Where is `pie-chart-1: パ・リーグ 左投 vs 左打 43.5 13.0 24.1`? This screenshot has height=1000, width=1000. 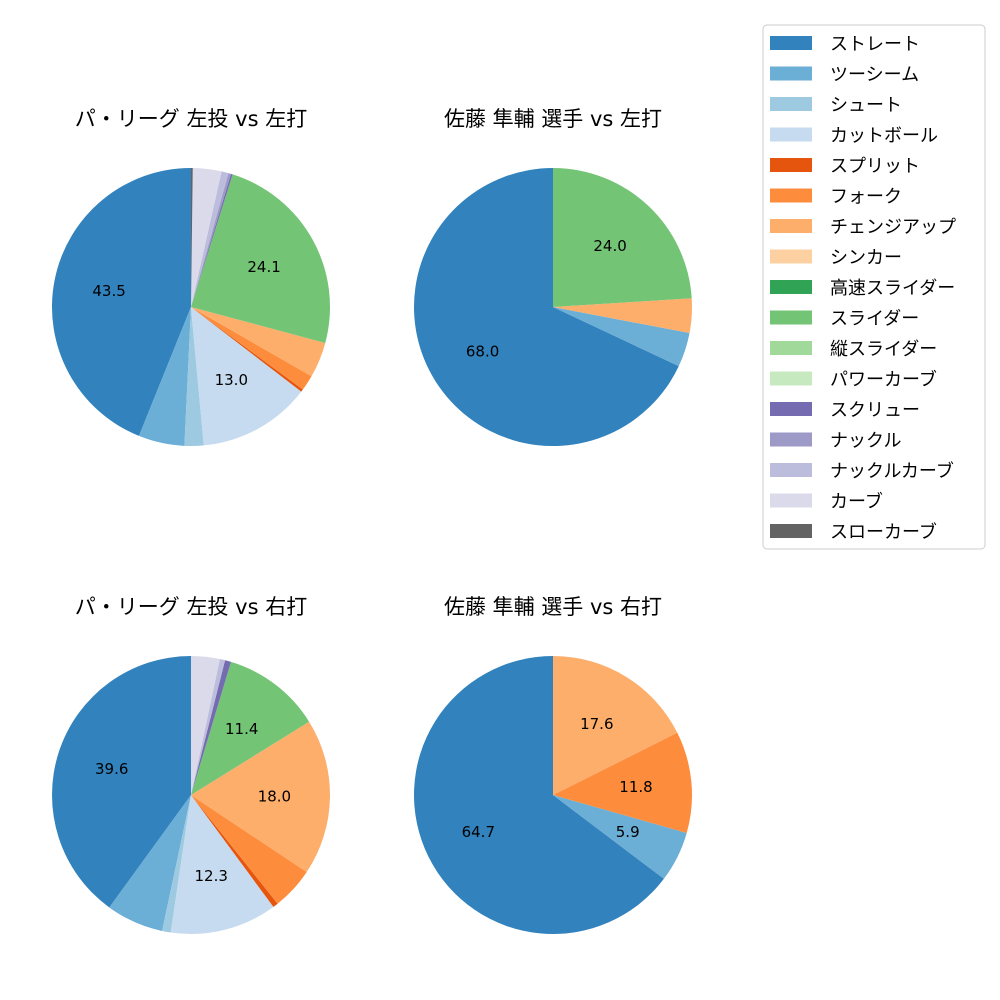
pie-chart-1: パ・リーグ 左投 vs 左打 43.5 13.0 24.1 is located at coordinates (190, 276).